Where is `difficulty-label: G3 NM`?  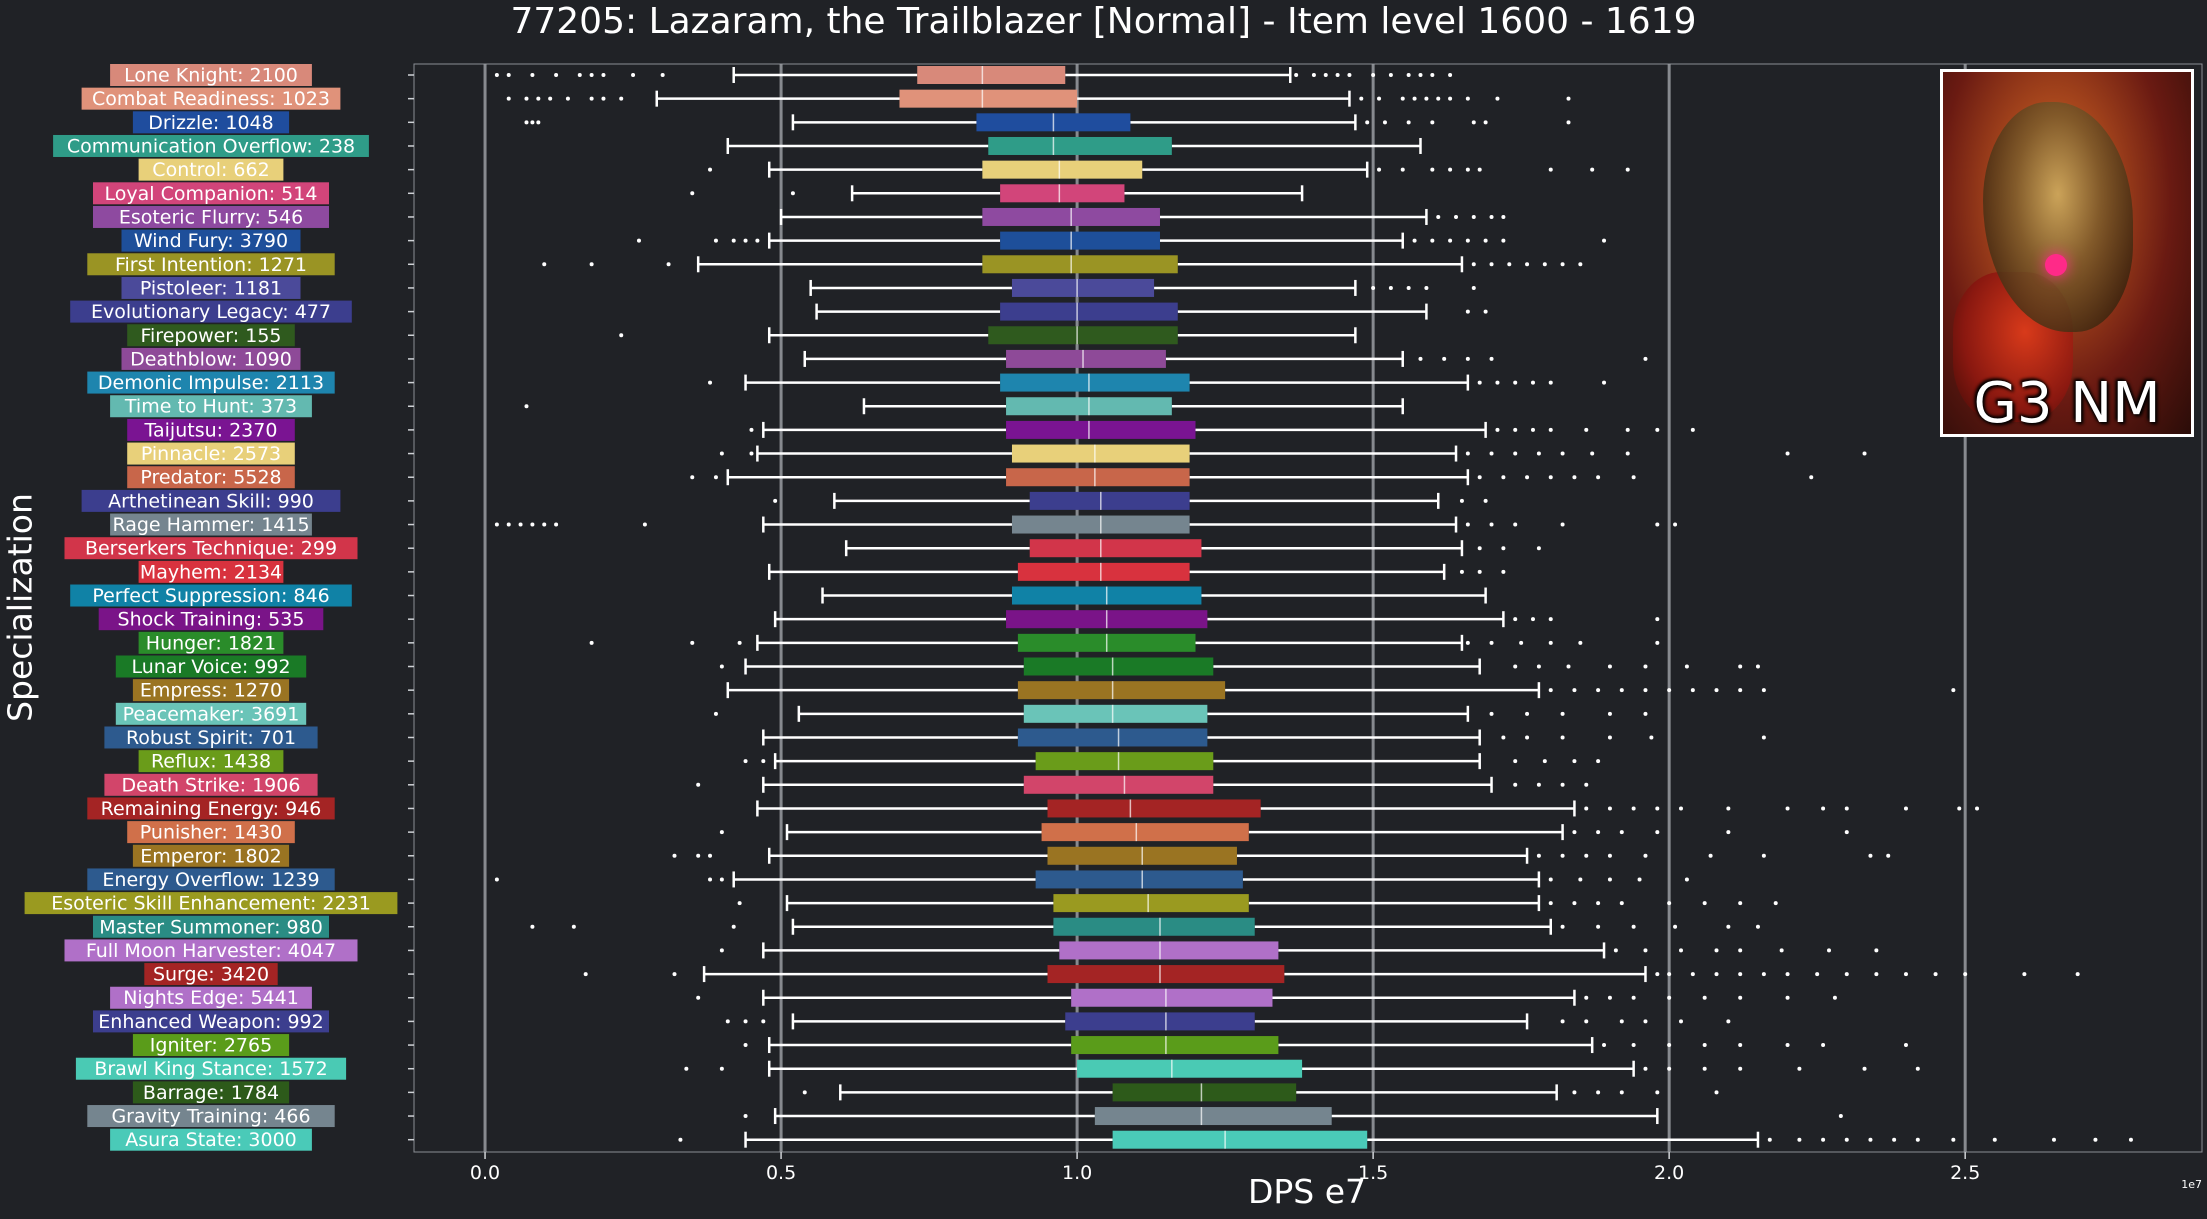
difficulty-label: G3 NM is located at coordinates (2067, 403).